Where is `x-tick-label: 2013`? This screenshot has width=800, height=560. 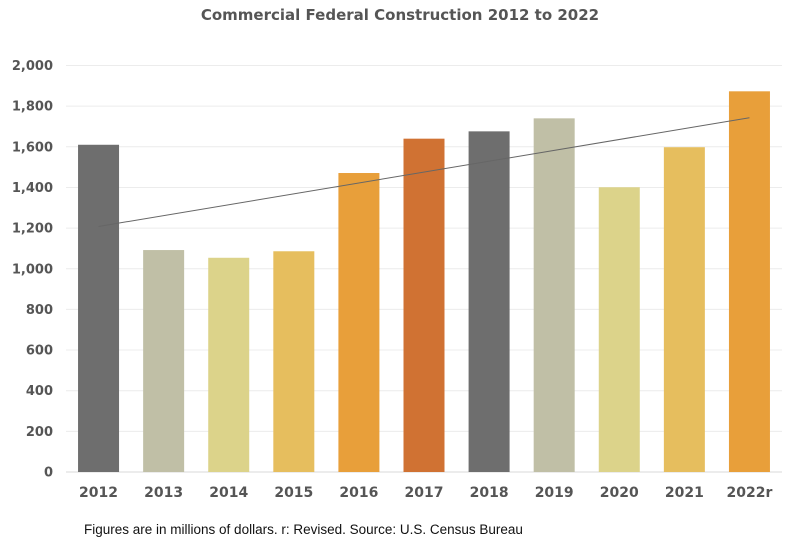
x-tick-label: 2013 is located at coordinates (163, 493).